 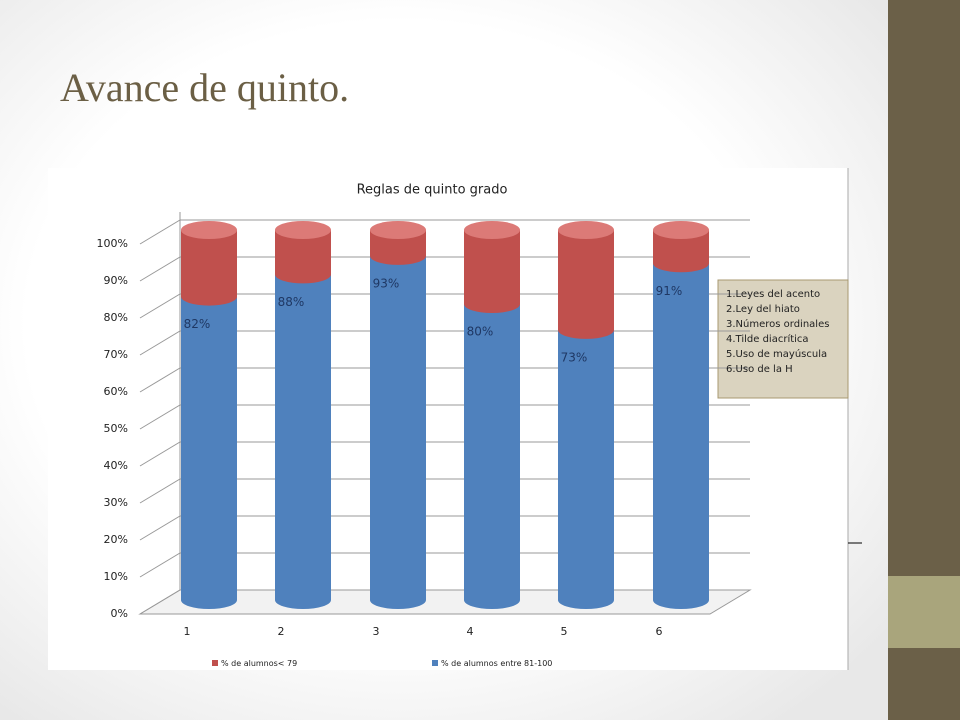 I want to click on x-tick-label: 6, so click(x=659, y=631).